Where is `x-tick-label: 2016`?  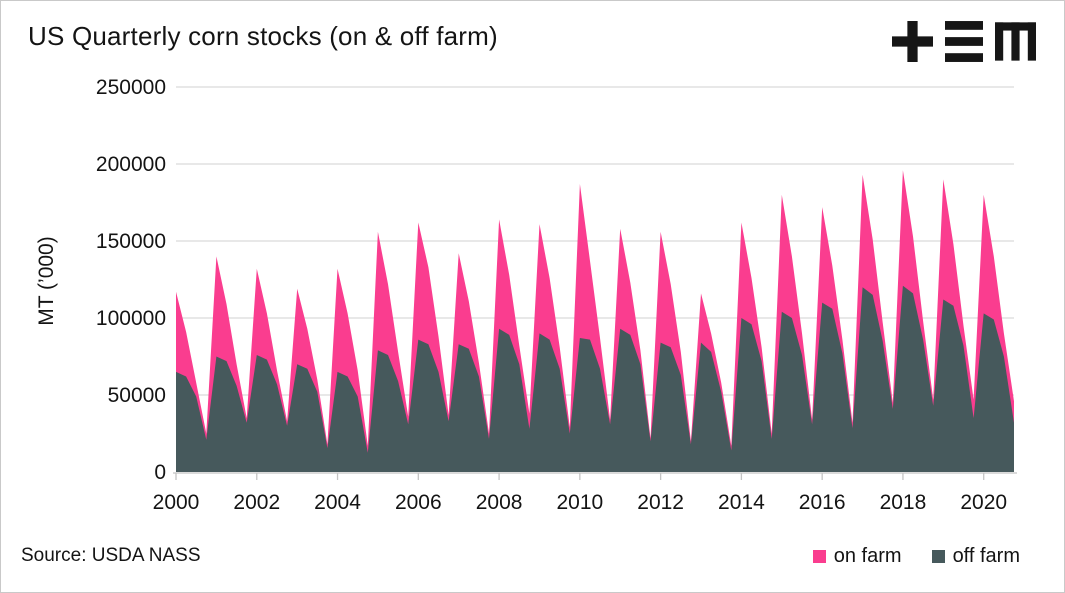
x-tick-label: 2016 is located at coordinates (822, 502).